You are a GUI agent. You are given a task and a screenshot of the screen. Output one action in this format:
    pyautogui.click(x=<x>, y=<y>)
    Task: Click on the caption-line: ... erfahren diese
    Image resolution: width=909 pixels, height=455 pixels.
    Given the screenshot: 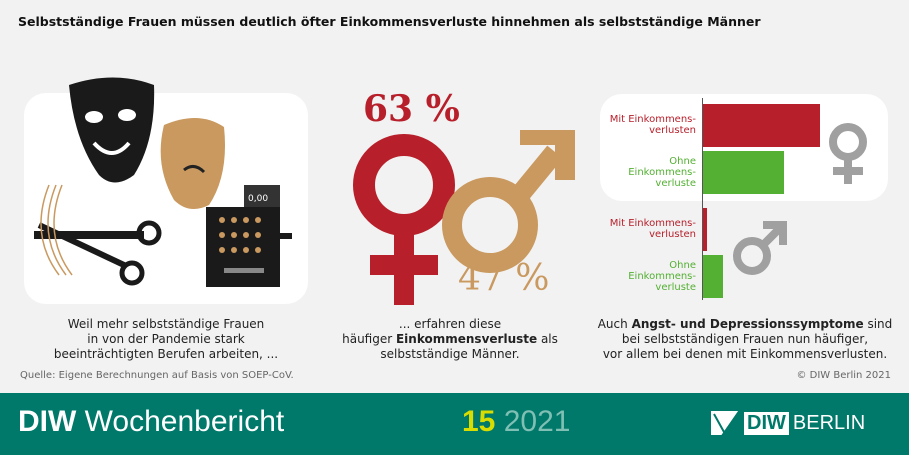 What is the action you would take?
    pyautogui.click(x=450, y=324)
    